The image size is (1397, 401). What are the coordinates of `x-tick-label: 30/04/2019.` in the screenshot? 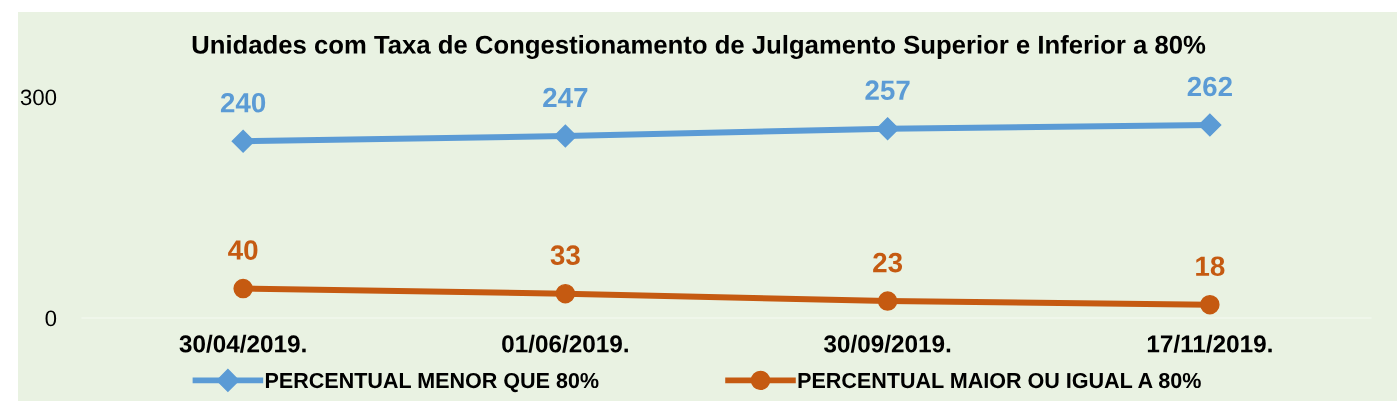 It's located at (242, 343).